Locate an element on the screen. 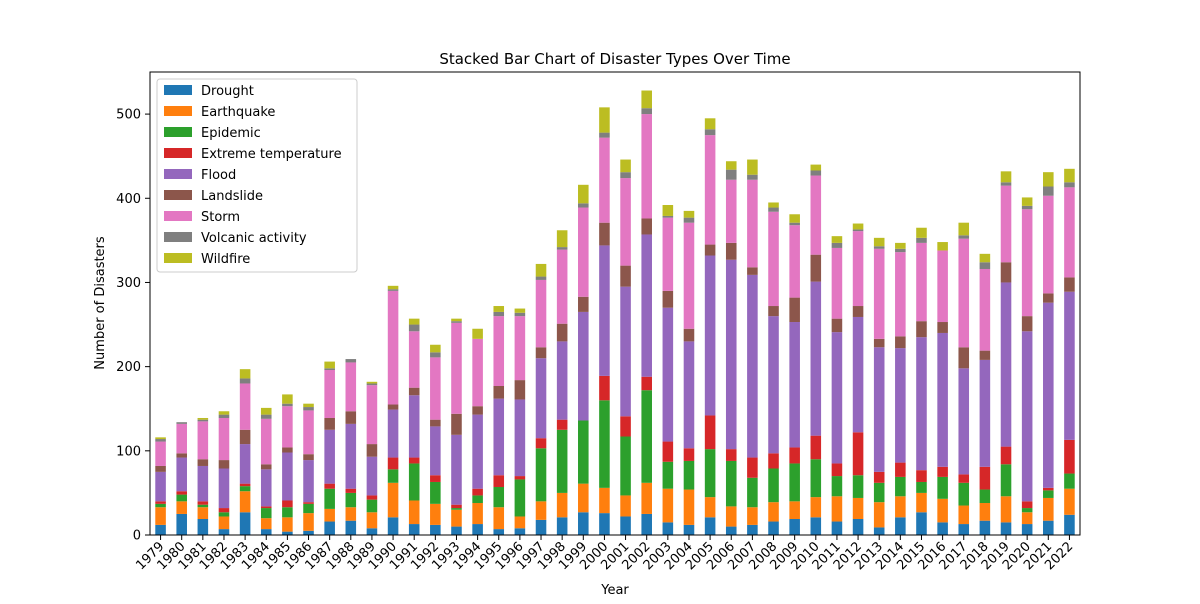 This screenshot has height=604, width=1200. legend-box is located at coordinates (257, 175).